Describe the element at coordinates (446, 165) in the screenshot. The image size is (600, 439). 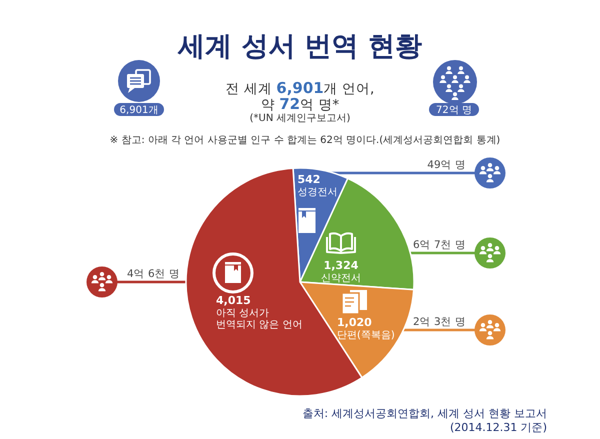
I see `text: 49억 명` at that location.